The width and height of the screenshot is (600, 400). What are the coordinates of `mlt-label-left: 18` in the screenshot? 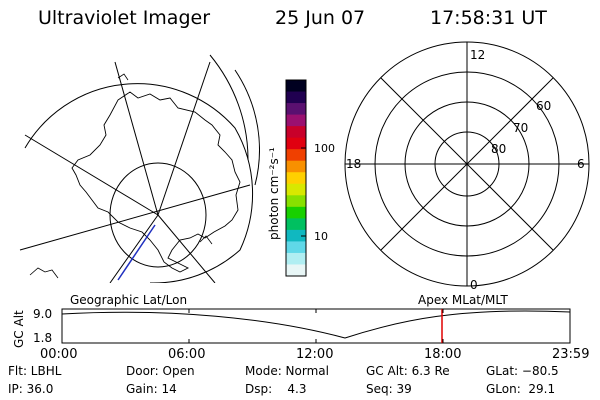 It's located at (353, 164).